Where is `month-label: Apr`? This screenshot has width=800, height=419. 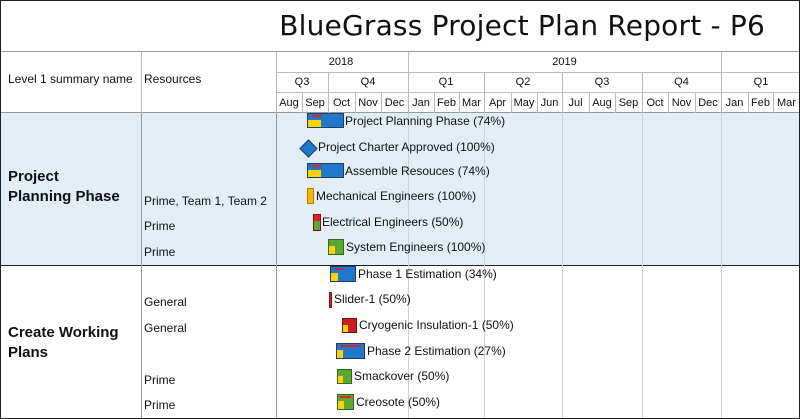
month-label: Apr is located at coordinates (497, 103).